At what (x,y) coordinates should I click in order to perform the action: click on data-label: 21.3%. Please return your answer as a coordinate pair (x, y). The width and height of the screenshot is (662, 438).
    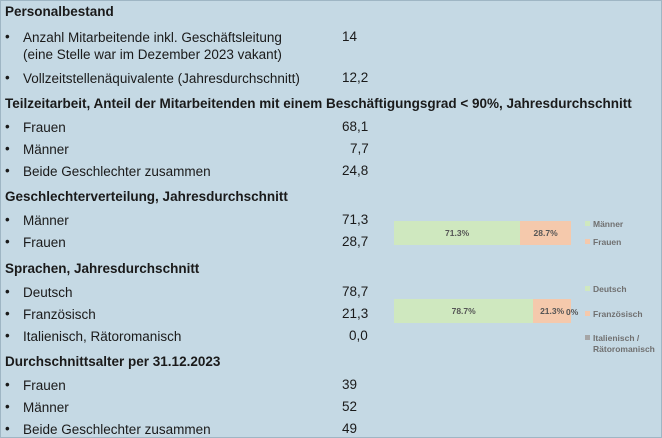
    Looking at the image, I should click on (552, 311).